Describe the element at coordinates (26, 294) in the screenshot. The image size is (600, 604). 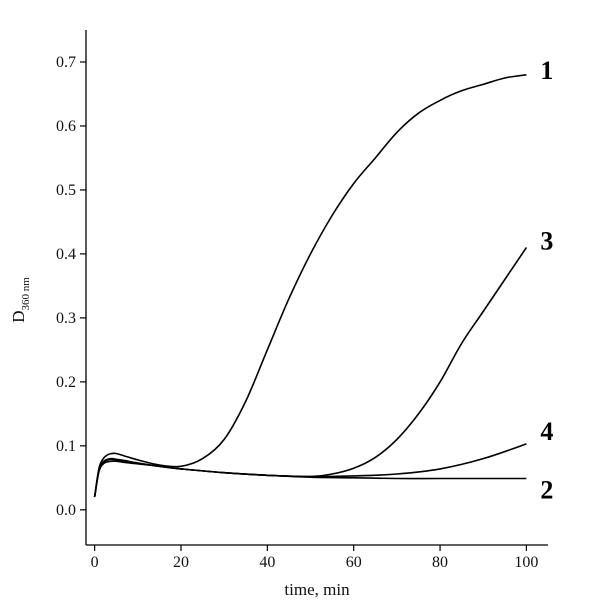
I see `y-axis-title-subscript: 360 nm` at that location.